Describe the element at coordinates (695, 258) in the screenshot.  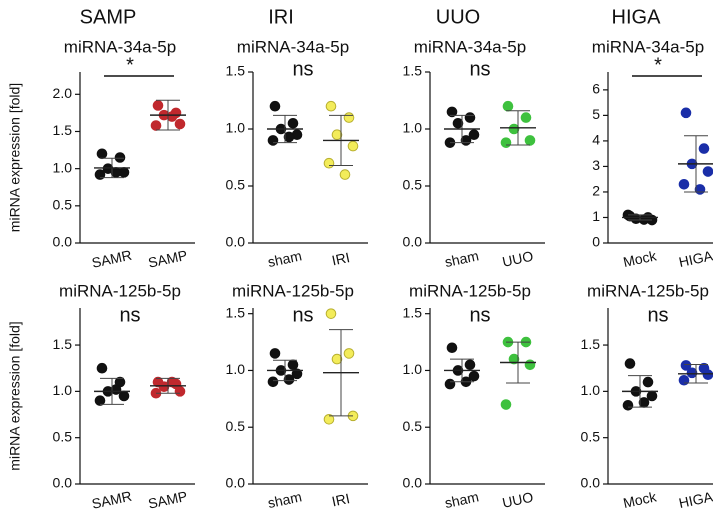
I see `x-tick-label: HIGA` at that location.